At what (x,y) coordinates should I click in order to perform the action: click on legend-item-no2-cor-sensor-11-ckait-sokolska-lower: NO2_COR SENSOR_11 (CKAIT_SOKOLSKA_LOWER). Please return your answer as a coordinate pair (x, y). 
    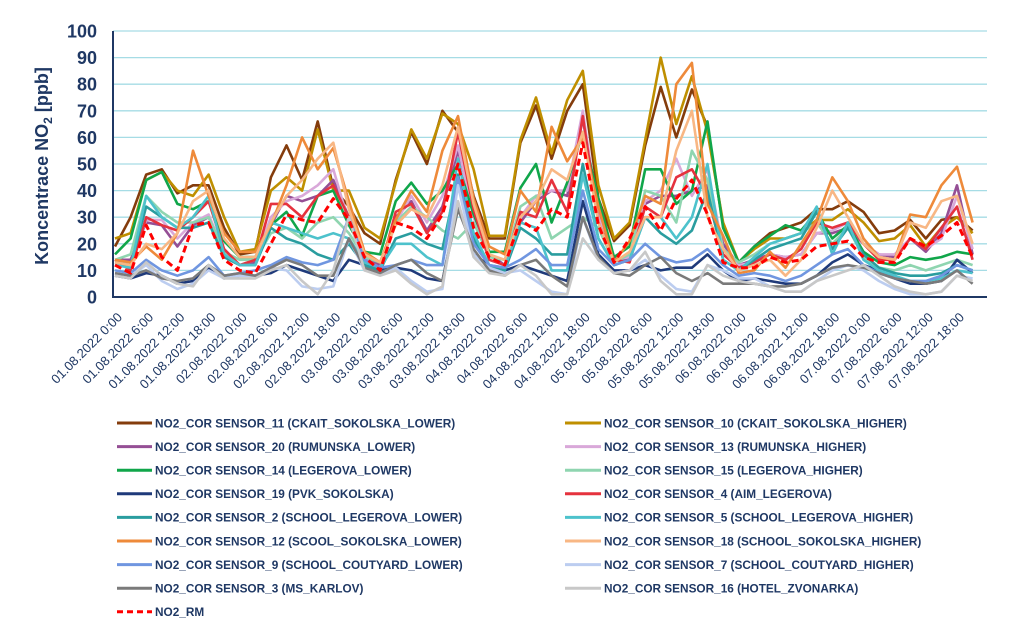
    Looking at the image, I should click on (286, 423).